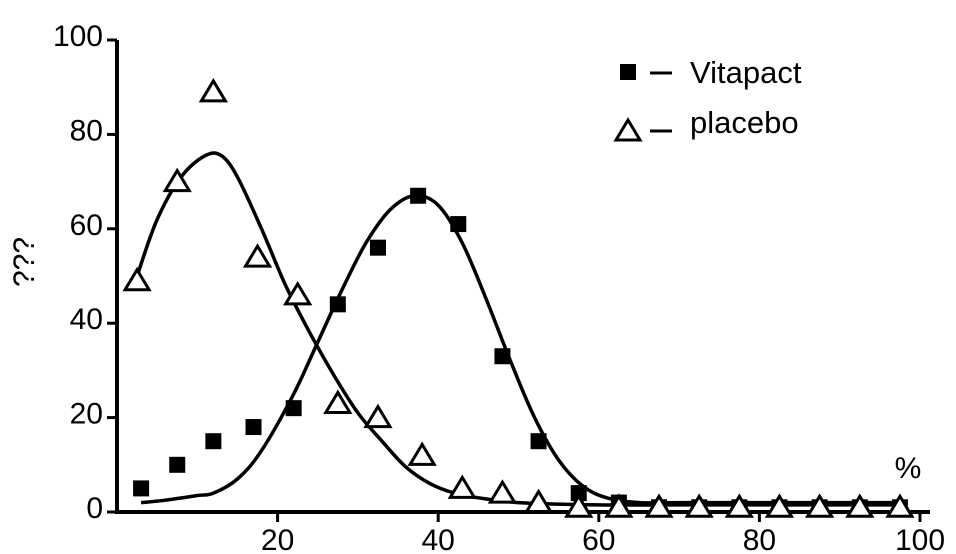 The width and height of the screenshot is (956, 554). I want to click on legend-item-vitapact: Vitapact, so click(711, 72).